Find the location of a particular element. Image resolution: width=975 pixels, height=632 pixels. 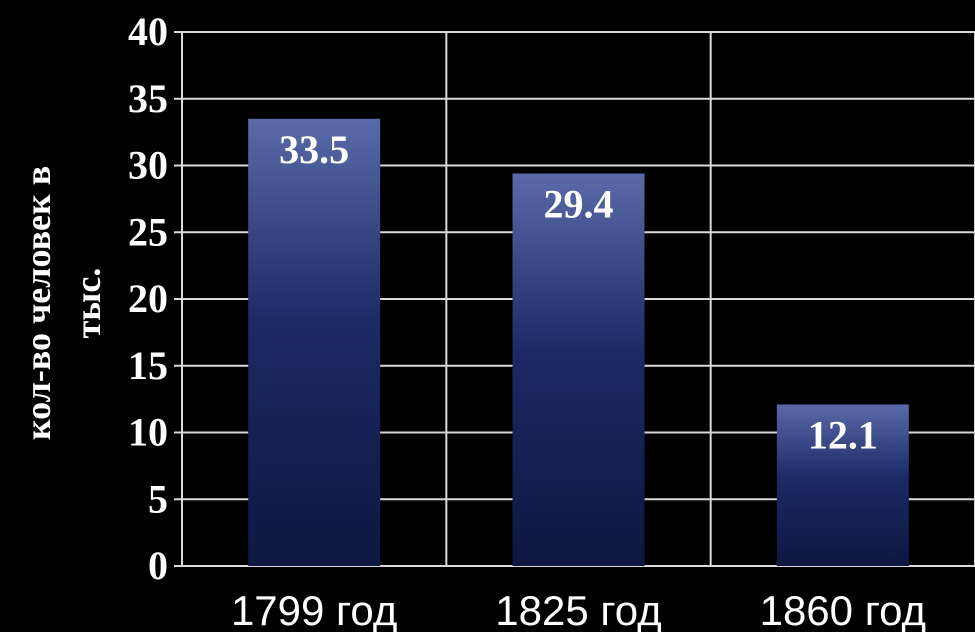

x-tick-label-2: 1860 год is located at coordinates (843, 609).